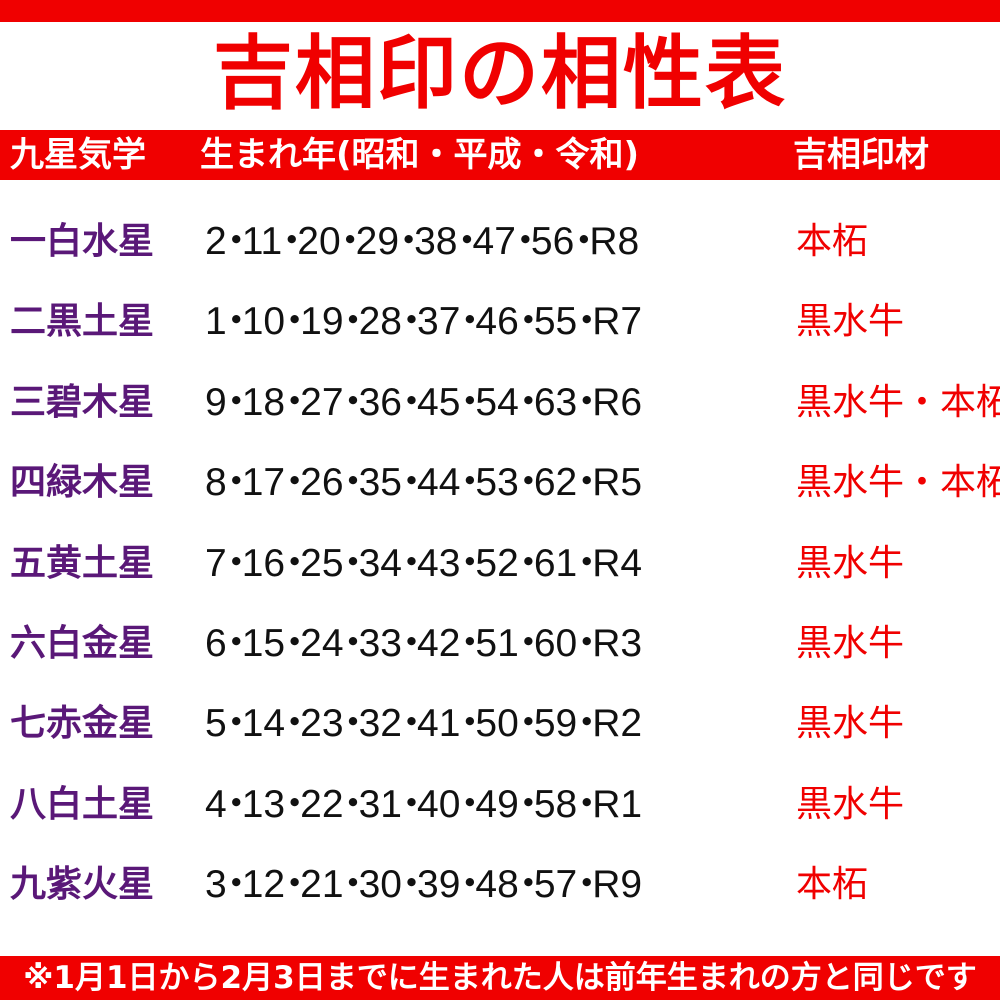  What do you see at coordinates (82, 402) in the screenshot?
I see `star-name: 三碧木星` at bounding box center [82, 402].